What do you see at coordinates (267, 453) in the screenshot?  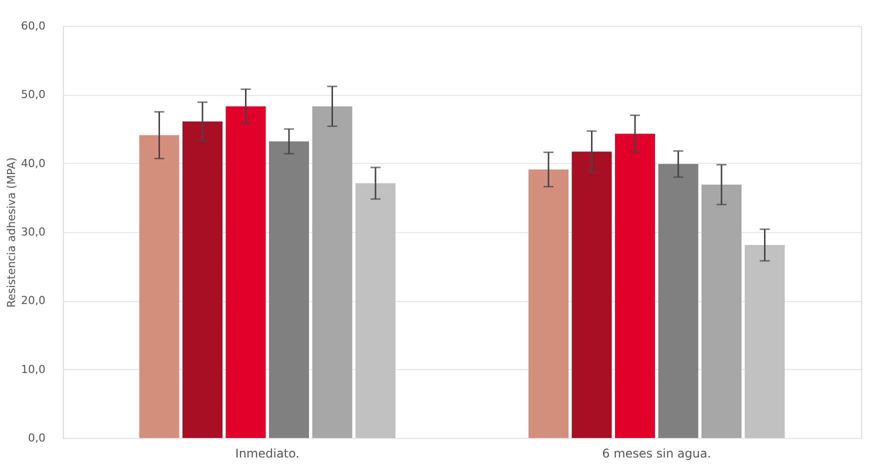 I see `x-tick-label: Inmediato.` at bounding box center [267, 453].